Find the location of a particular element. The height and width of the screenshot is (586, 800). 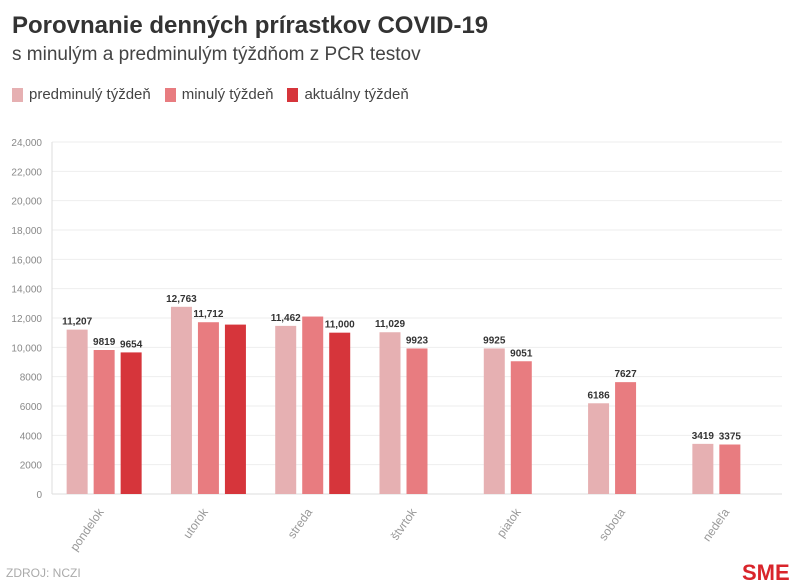

data-label: 9925 is located at coordinates (494, 340).